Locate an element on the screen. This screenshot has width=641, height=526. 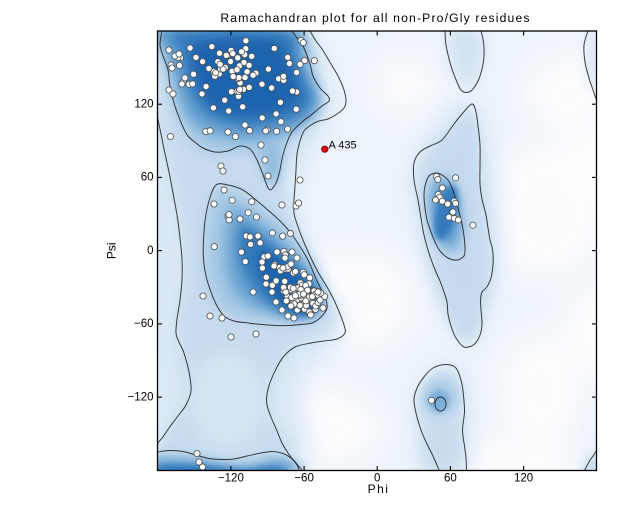
svg-text: Psi is located at coordinates (112, 250).